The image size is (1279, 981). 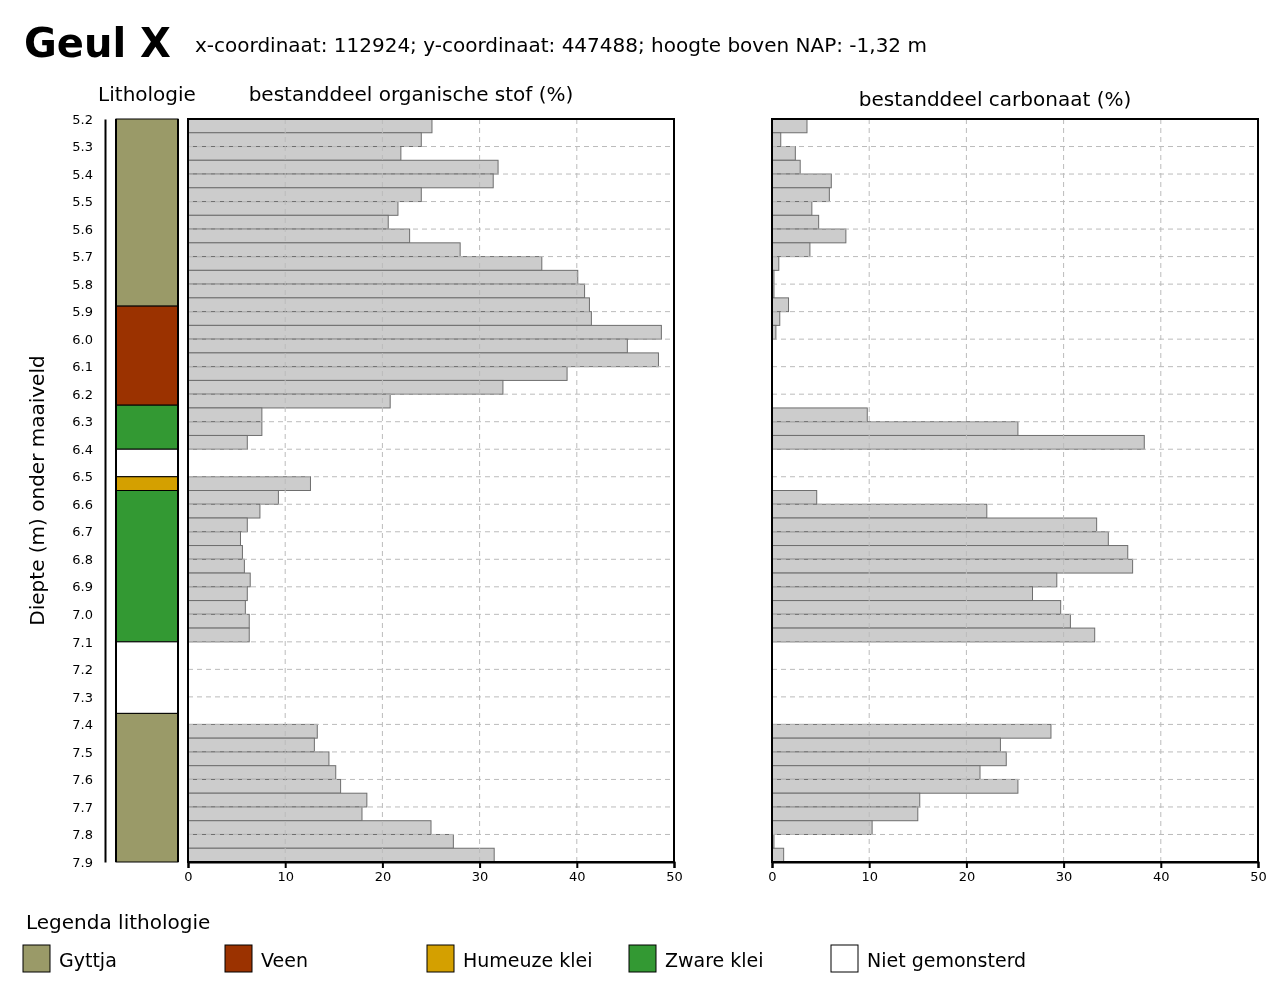 What do you see at coordinates (82, 312) in the screenshot?
I see `y-tick-label: 5.9` at bounding box center [82, 312].